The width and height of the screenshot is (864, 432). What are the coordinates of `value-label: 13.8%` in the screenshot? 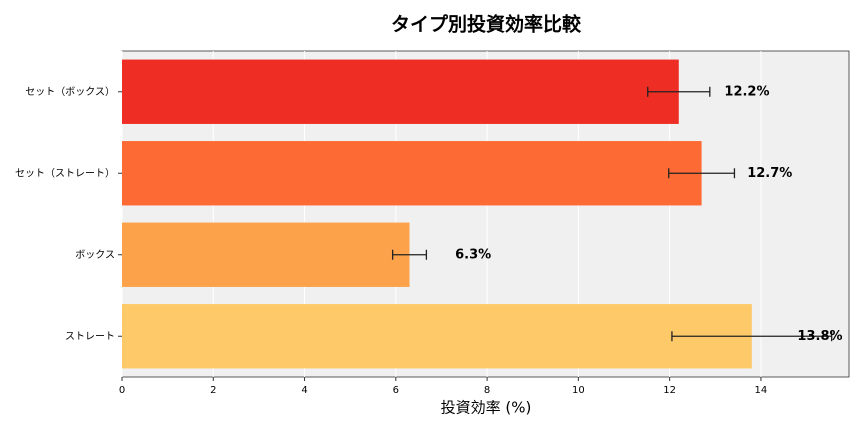 It's located at (819, 336).